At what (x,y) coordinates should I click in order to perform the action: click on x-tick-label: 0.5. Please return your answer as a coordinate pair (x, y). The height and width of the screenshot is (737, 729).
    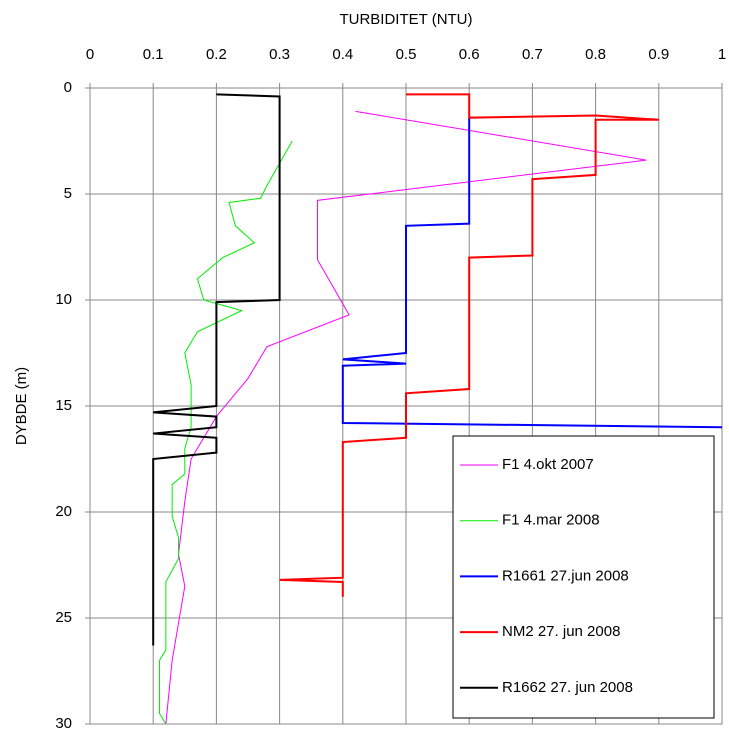
    Looking at the image, I should click on (406, 54).